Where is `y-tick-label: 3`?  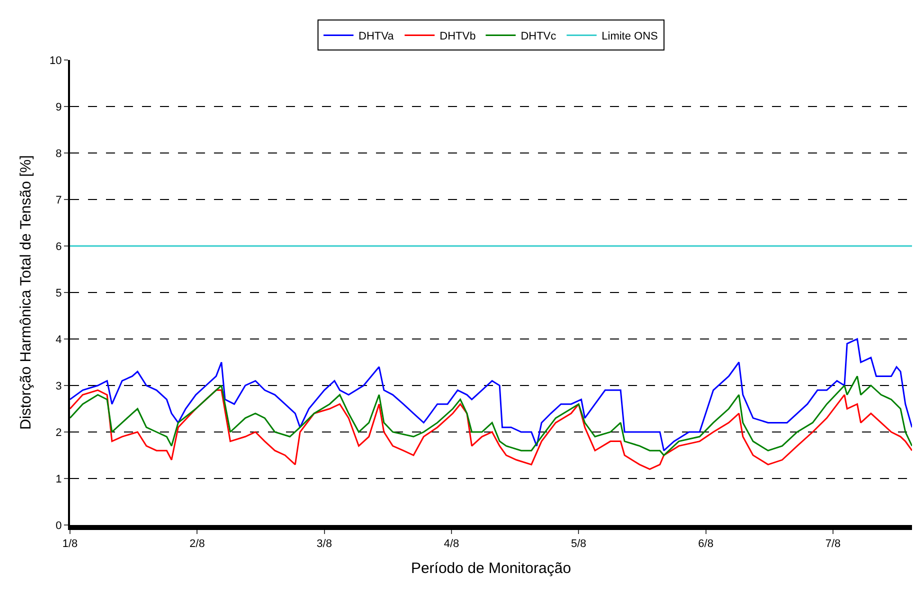
y-tick-label: 3 is located at coordinates (59, 386).